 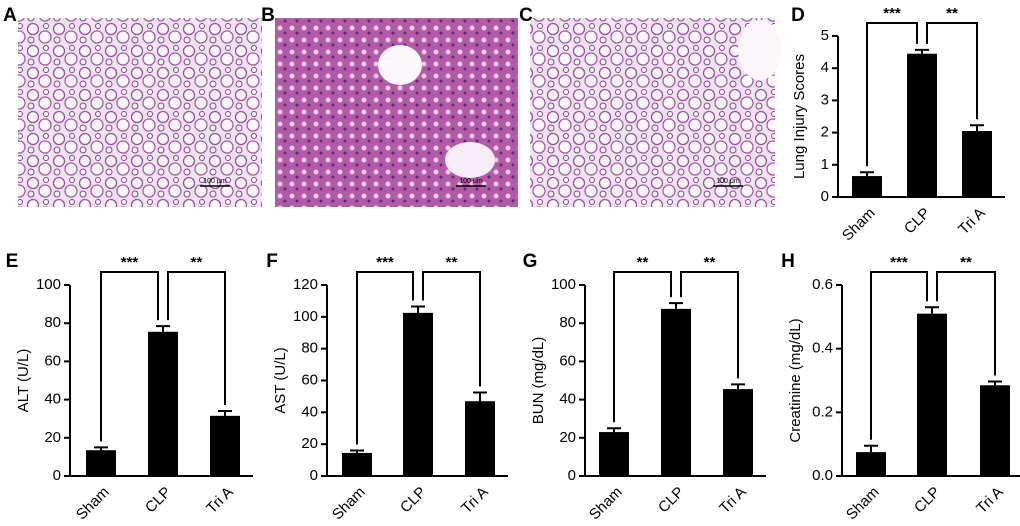 What do you see at coordinates (825, 164) in the screenshot?
I see `y-tick-label: 1` at bounding box center [825, 164].